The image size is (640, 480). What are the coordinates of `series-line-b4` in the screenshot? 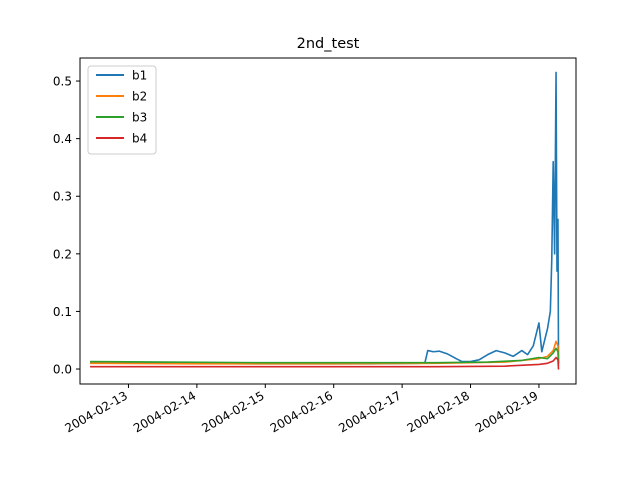 It's located at (325, 363).